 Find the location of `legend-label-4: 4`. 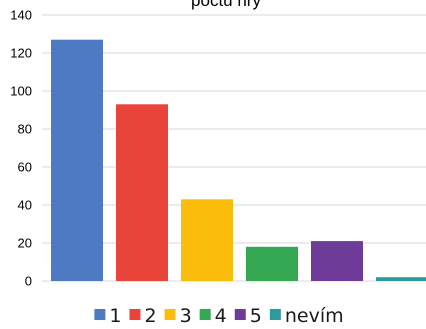

legend-label-4: 4 is located at coordinates (221, 316).